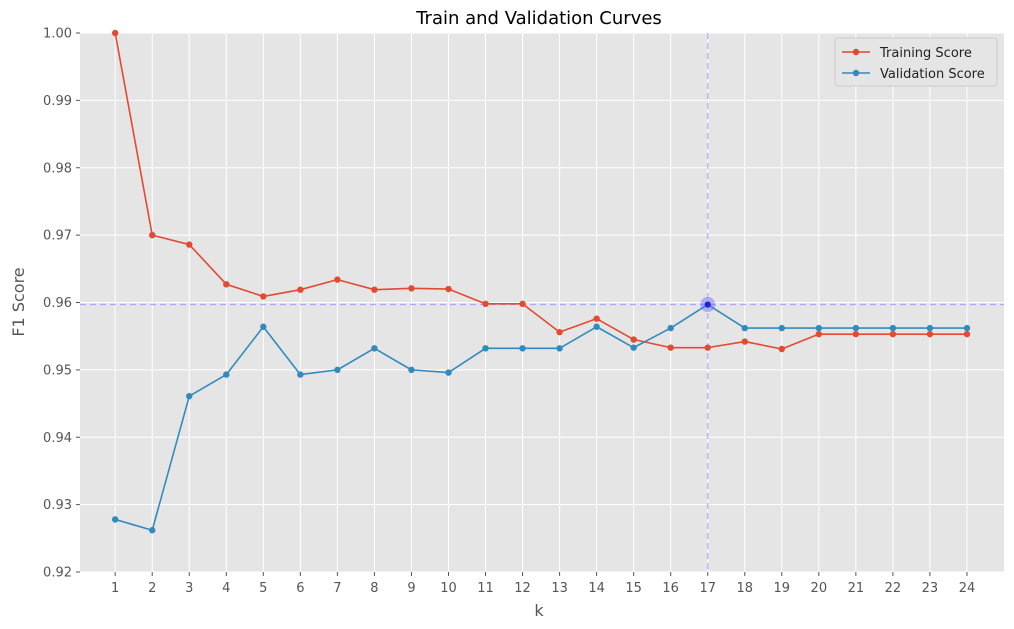  I want to click on y-axis-ticks: 0.92 0.93 0.94 0.95 0.96 0.97 0.98 0.99 1.00, so click(61, 304).